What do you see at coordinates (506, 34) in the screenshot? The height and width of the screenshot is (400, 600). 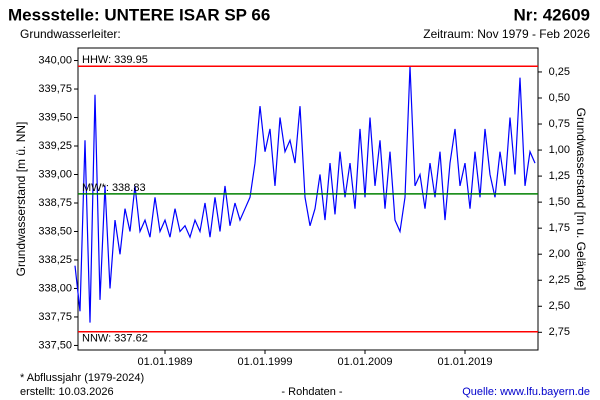 I see `period: Zeitraum: Nov 1979 - Feb 2026` at bounding box center [506, 34].